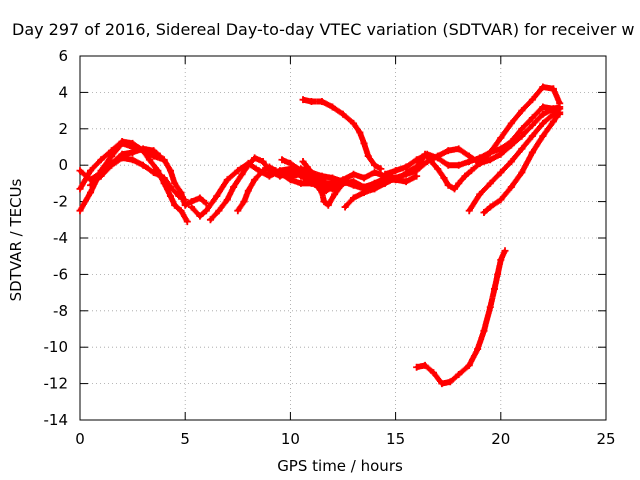 This screenshot has width=640, height=480. Describe the element at coordinates (60, 274) in the screenshot. I see `y-tick-label: -6` at that location.